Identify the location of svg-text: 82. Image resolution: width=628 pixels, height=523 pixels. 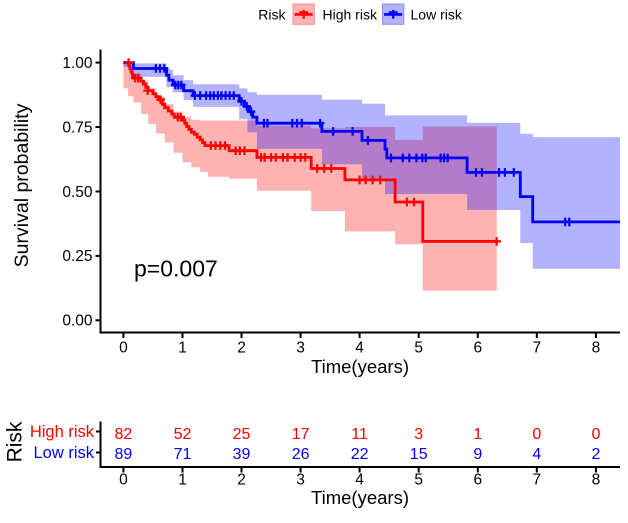
(124, 434).